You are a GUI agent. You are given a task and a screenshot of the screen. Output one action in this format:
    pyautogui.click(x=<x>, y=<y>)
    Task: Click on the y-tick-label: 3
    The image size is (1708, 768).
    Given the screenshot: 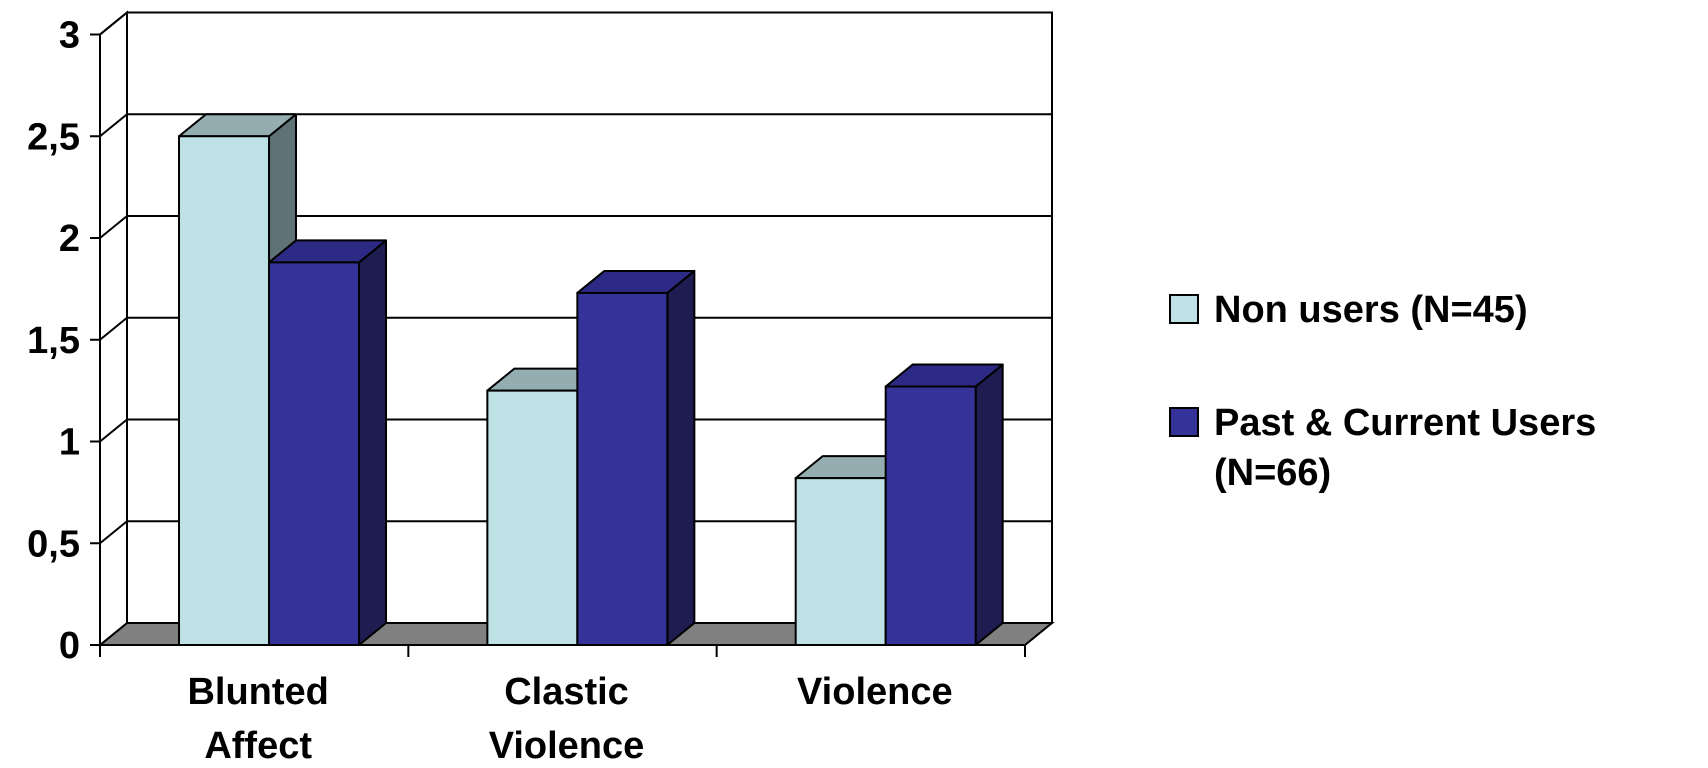 What is the action you would take?
    pyautogui.click(x=69, y=36)
    